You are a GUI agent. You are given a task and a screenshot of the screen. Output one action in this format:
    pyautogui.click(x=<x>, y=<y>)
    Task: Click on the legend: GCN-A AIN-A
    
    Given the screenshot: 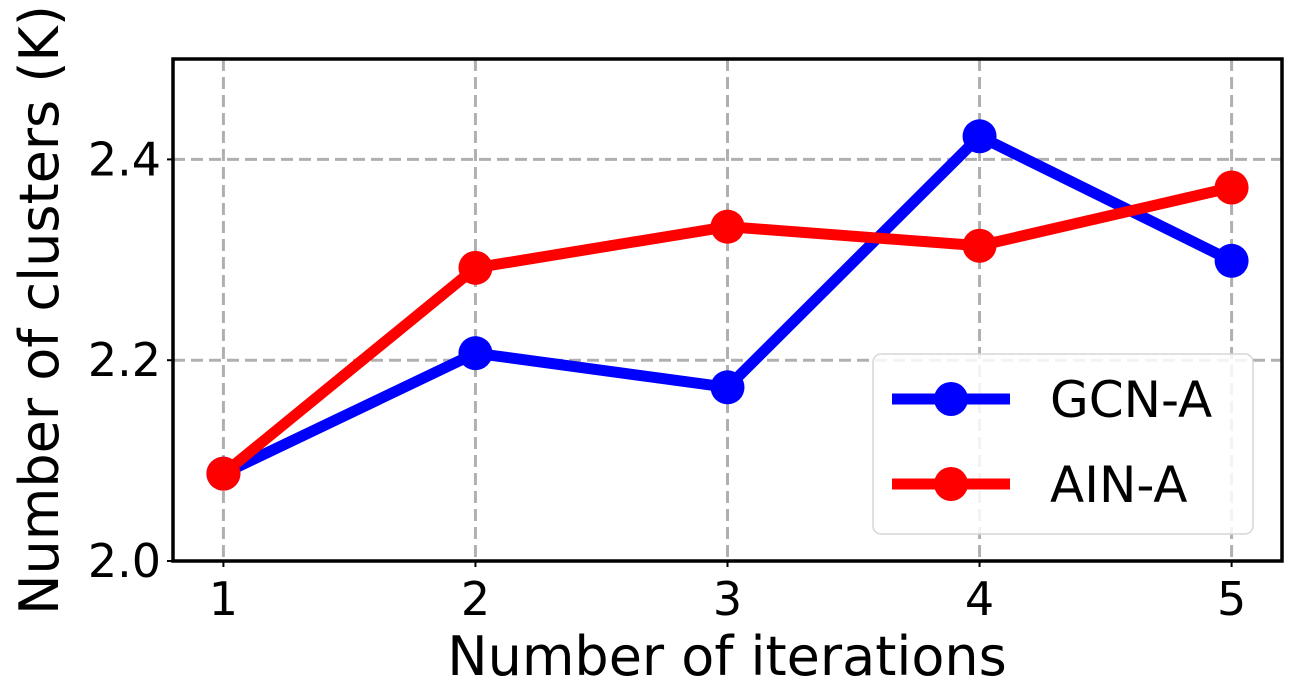 What is the action you would take?
    pyautogui.click(x=1063, y=444)
    